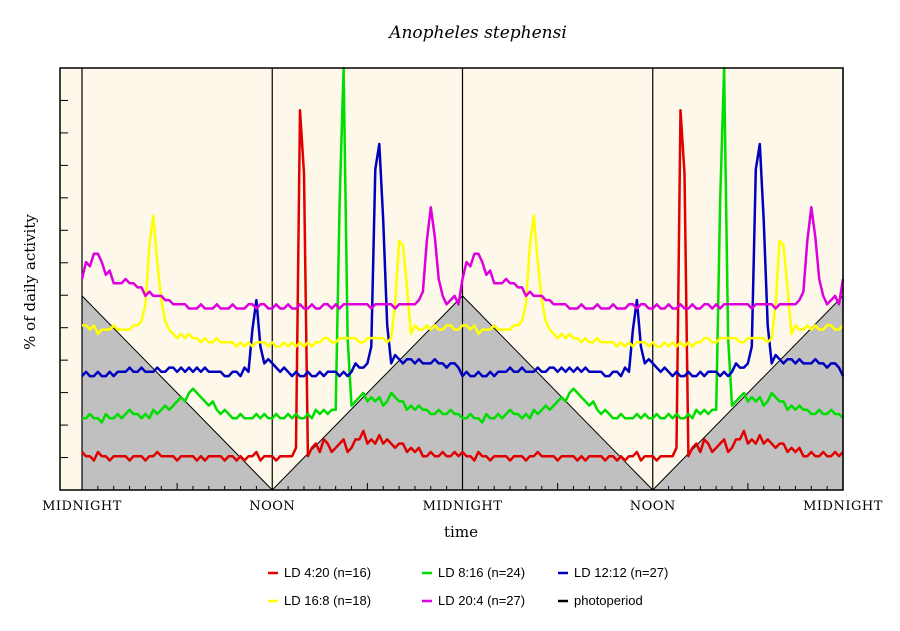 This screenshot has width=900, height=631. Describe the element at coordinates (621, 572) in the screenshot. I see `legend-label: LD 12:12 (n=27)` at that location.